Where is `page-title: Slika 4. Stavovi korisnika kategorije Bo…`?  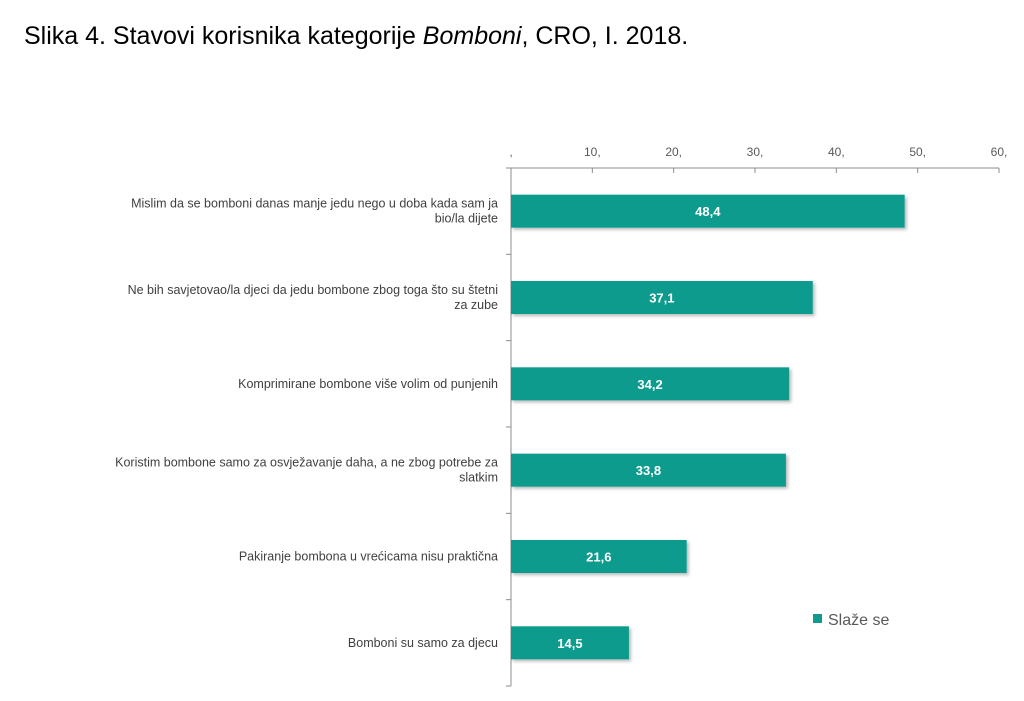 page-title: Slika 4. Stavovi korisnika kategorije Bo… is located at coordinates (356, 36).